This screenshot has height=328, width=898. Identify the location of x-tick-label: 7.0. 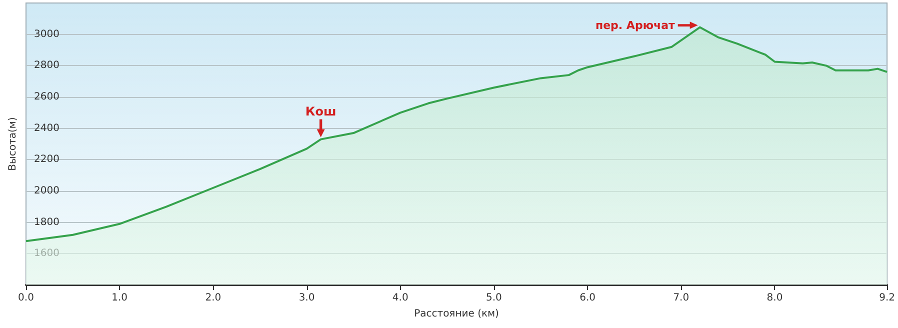
(681, 298).